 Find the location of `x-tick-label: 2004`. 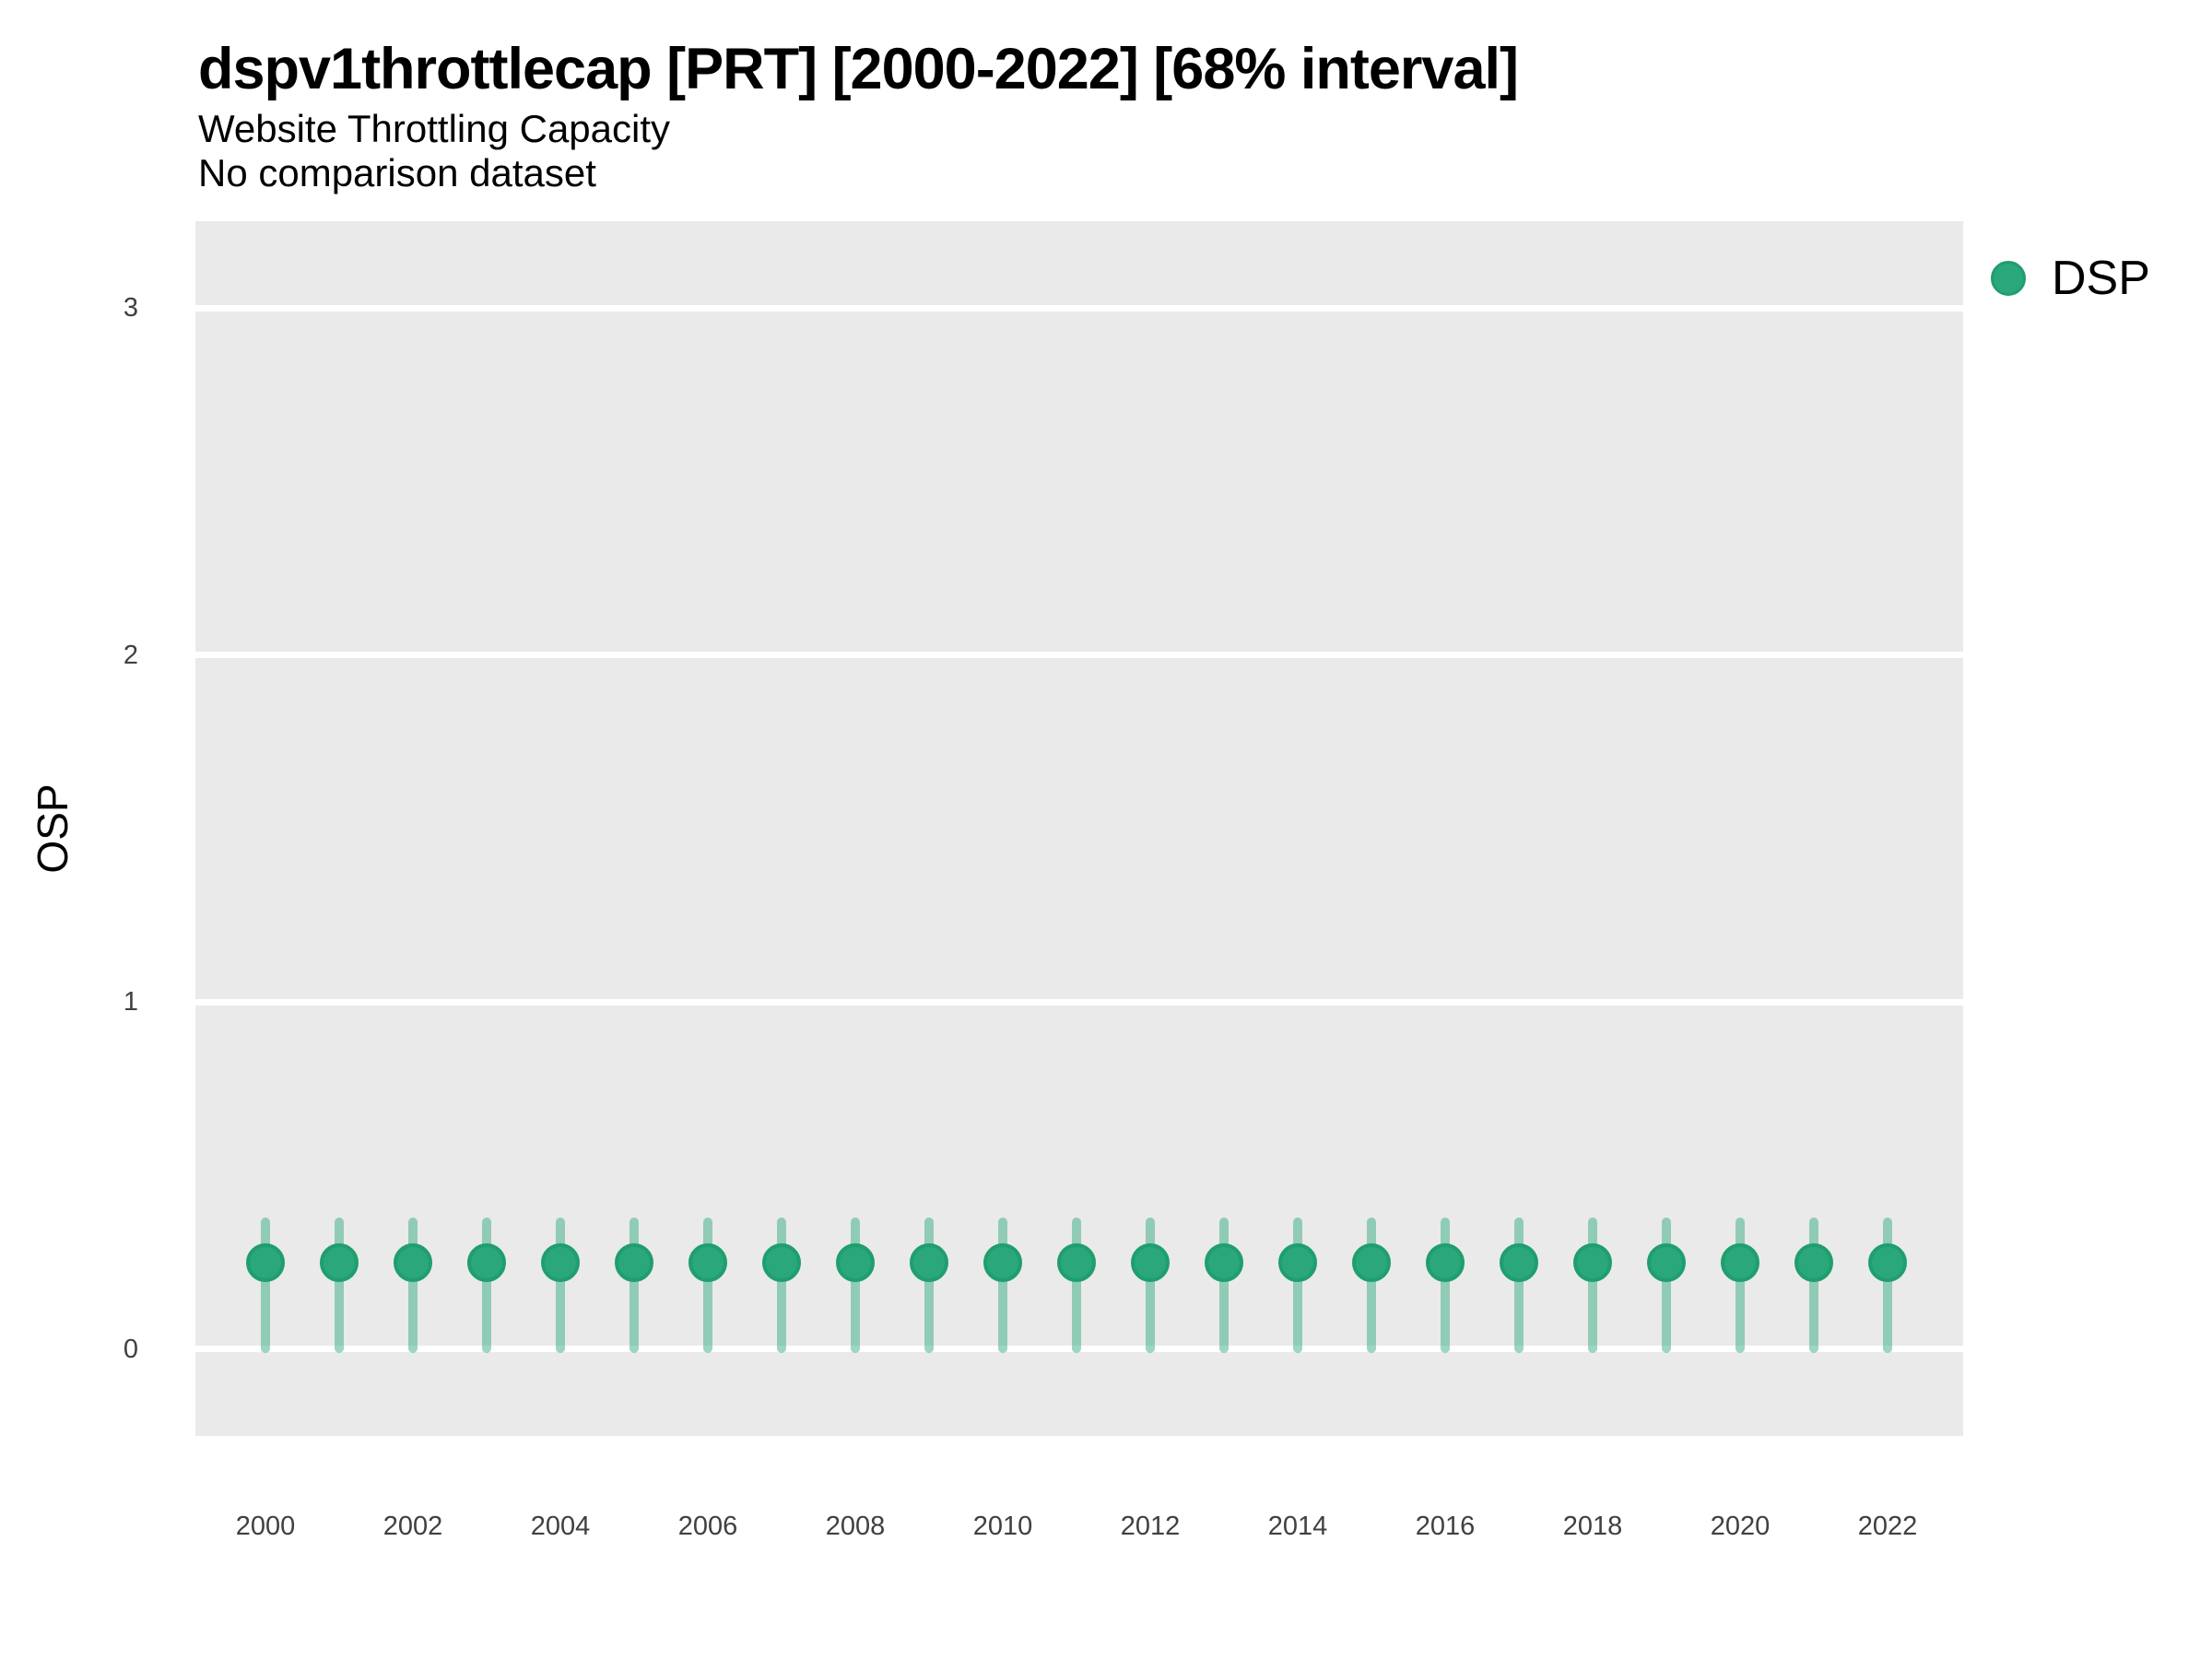

x-tick-label: 2004 is located at coordinates (560, 1526).